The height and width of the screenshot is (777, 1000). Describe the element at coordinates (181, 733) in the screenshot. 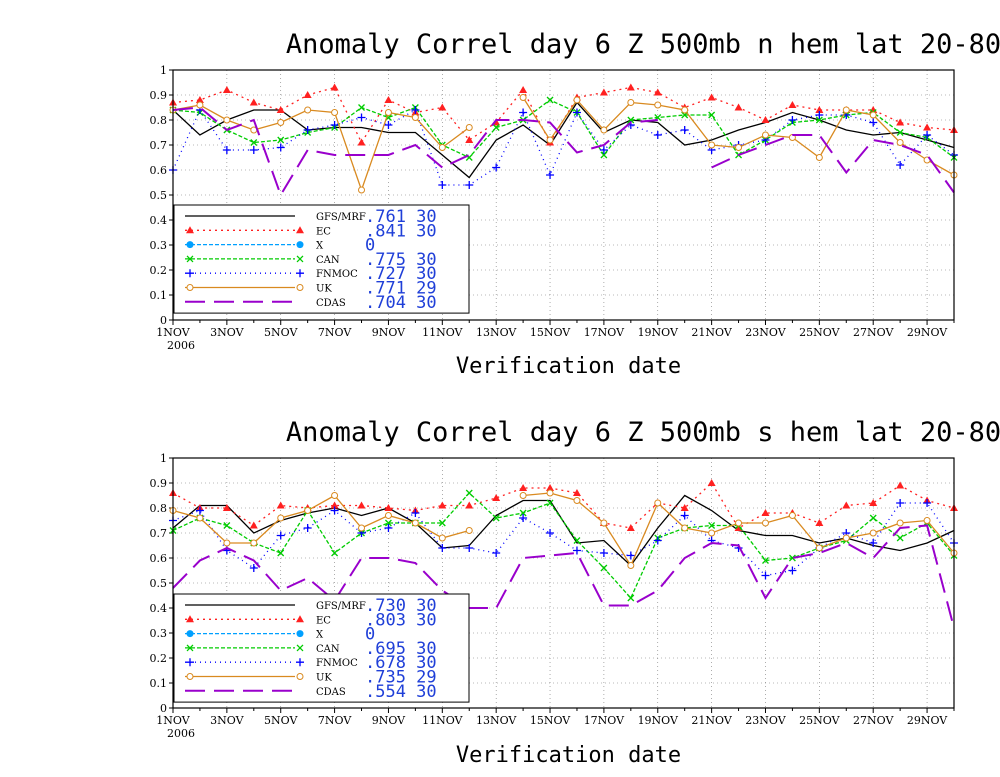

I see `xtick-year-label: 2006` at that location.